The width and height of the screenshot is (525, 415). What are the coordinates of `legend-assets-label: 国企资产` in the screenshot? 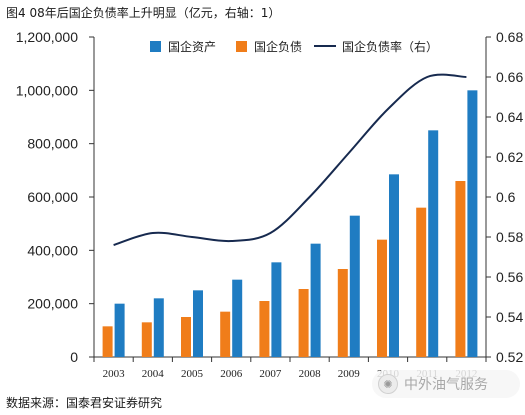 It's located at (192, 46).